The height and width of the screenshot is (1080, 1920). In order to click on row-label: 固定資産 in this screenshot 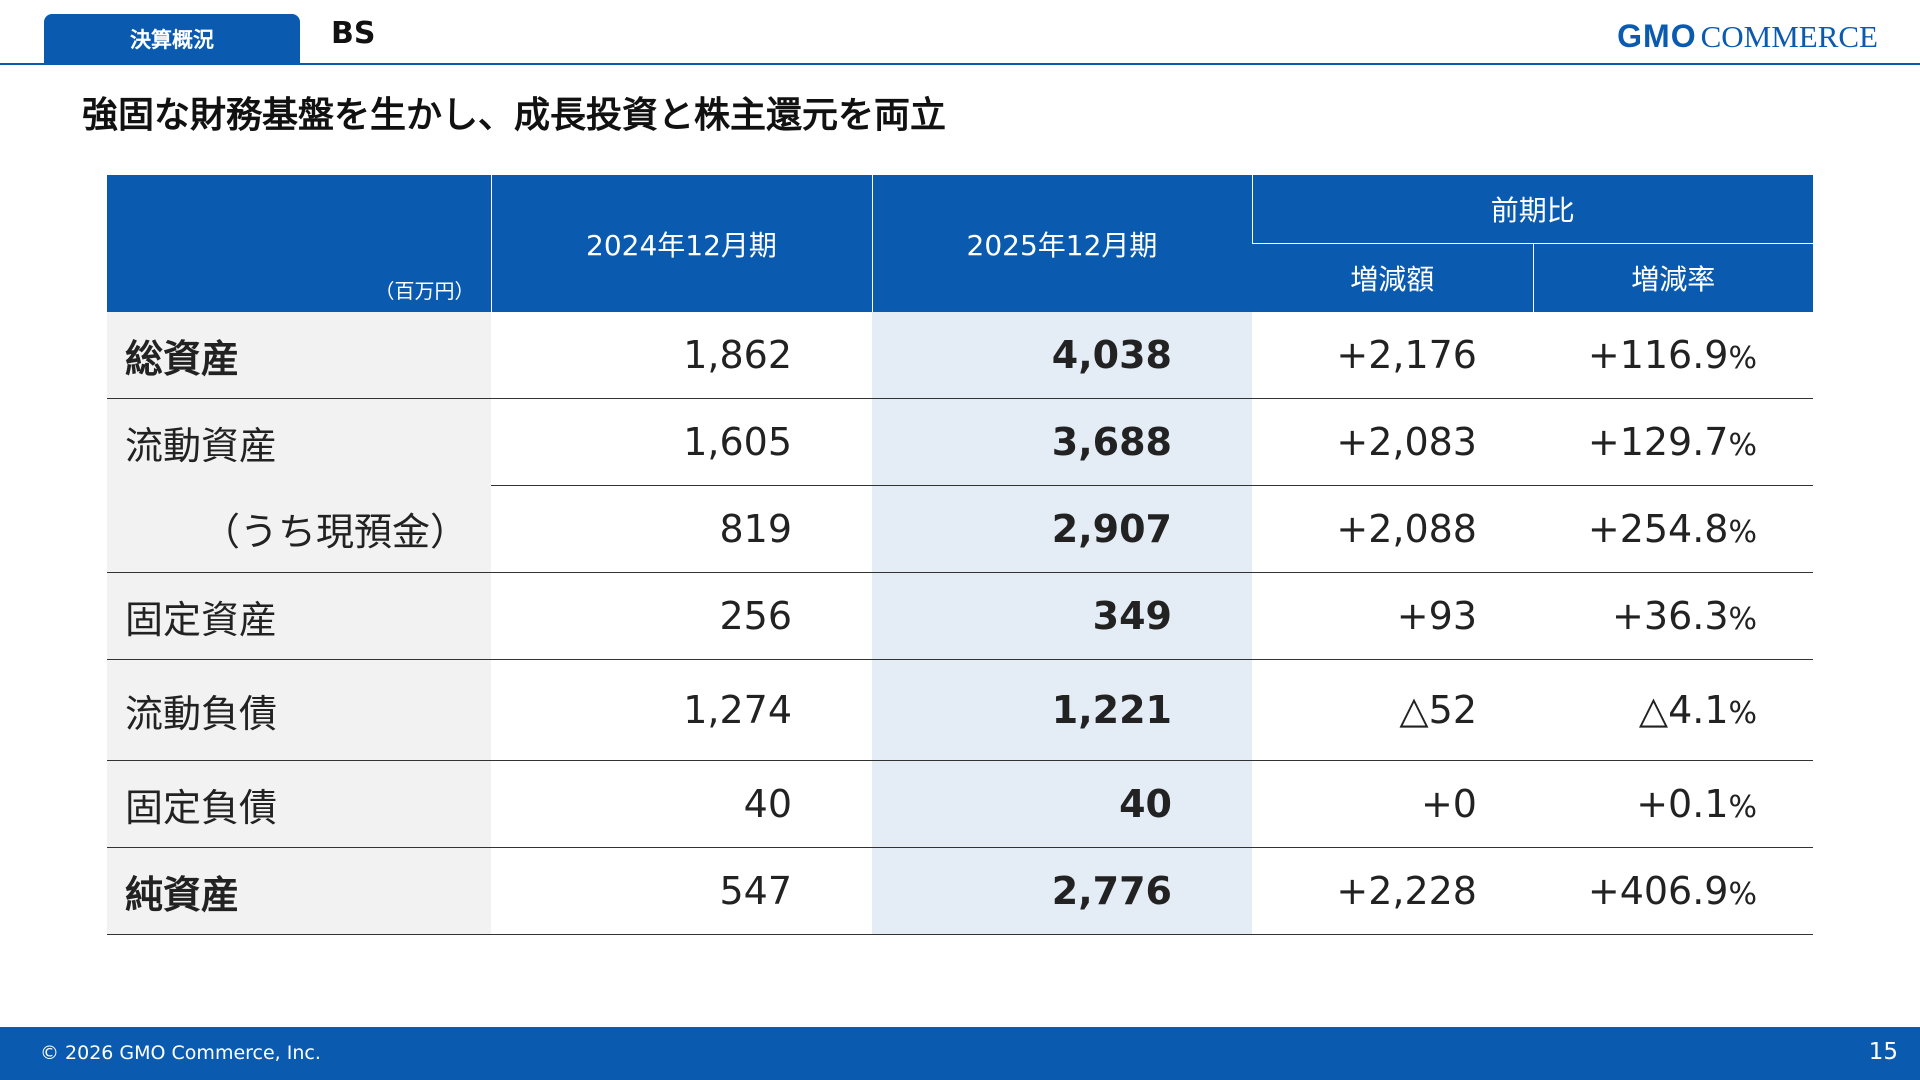, I will do `click(299, 616)`.